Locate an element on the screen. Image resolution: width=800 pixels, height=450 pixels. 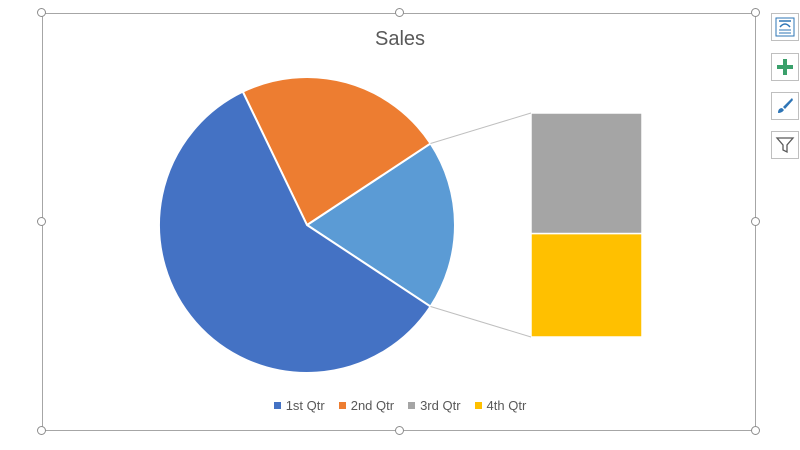
bar-segment-4th-qtr is located at coordinates (586, 285).